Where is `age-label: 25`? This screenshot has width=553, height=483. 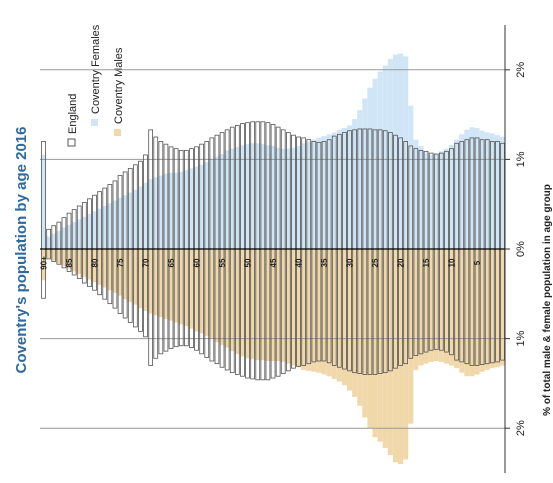
age-label: 25 is located at coordinates (375, 262).